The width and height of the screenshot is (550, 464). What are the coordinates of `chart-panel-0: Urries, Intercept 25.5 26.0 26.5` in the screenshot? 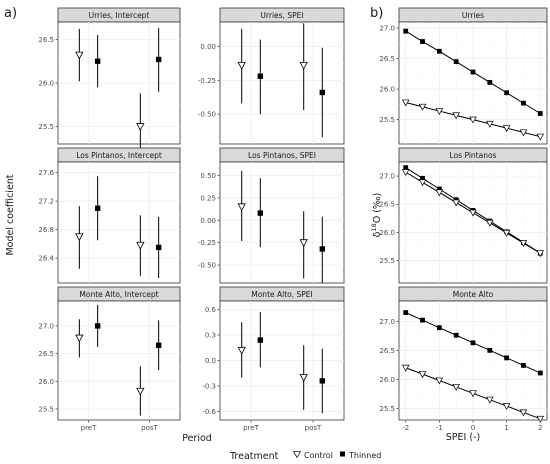 It's located at (109, 83).